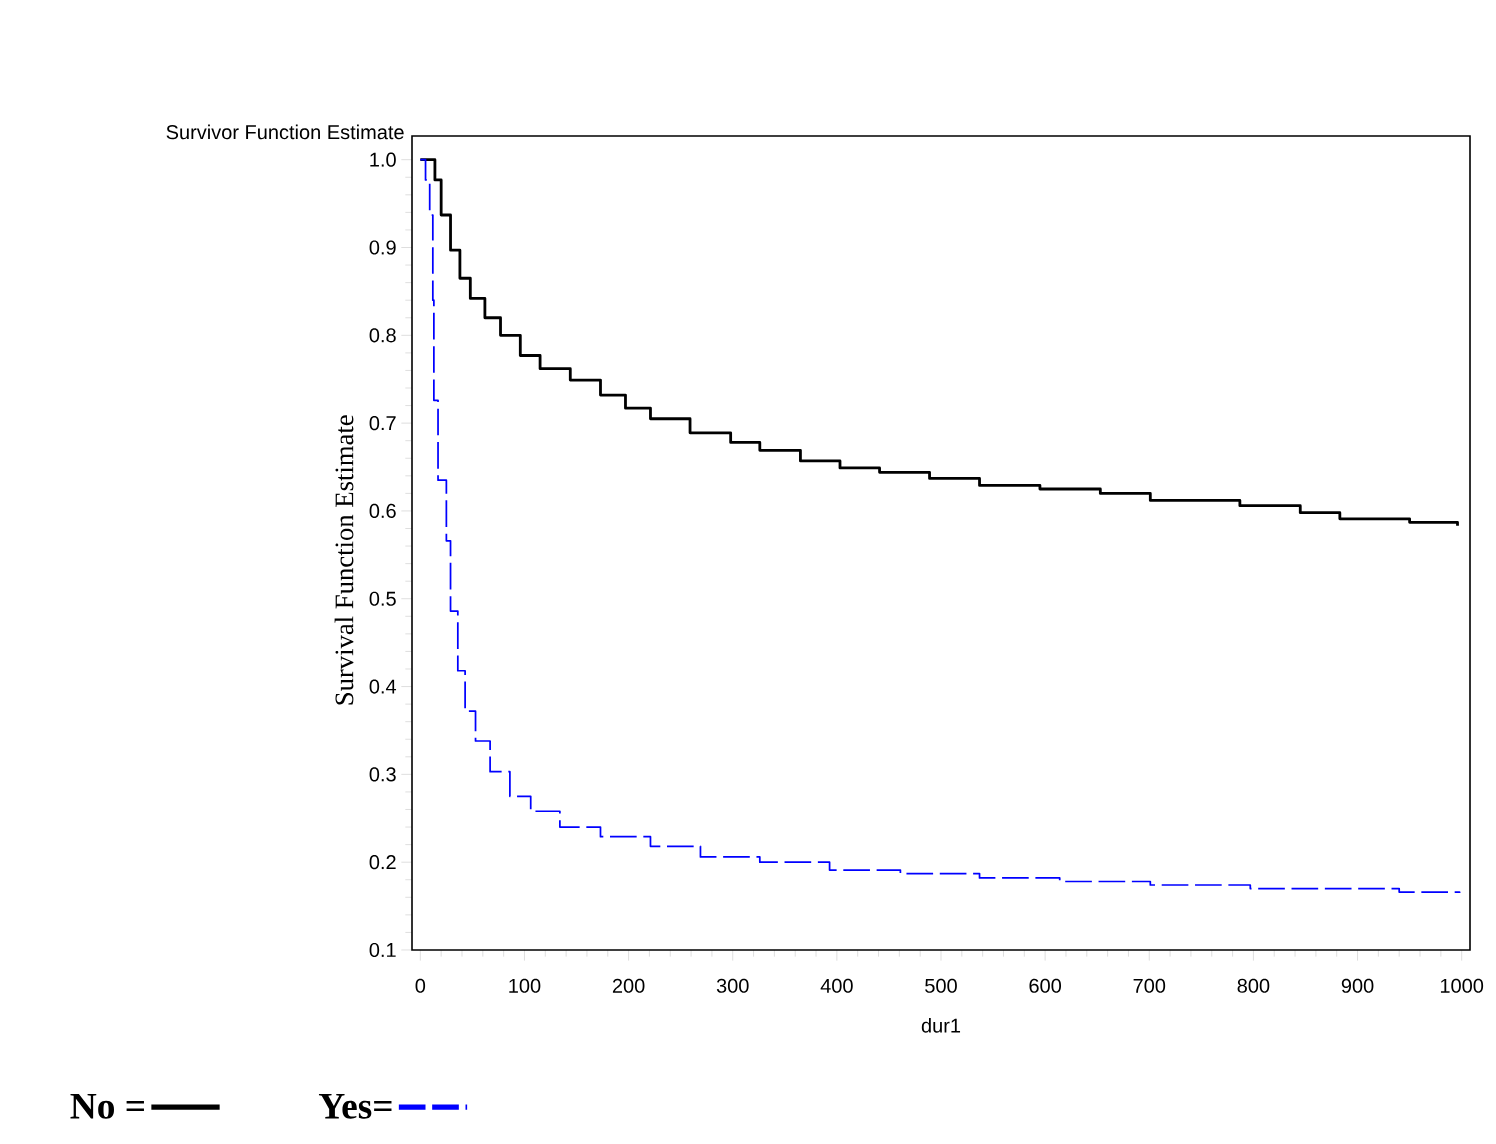  Describe the element at coordinates (1357, 985) in the screenshot. I see `x-tick-label: 900` at that location.